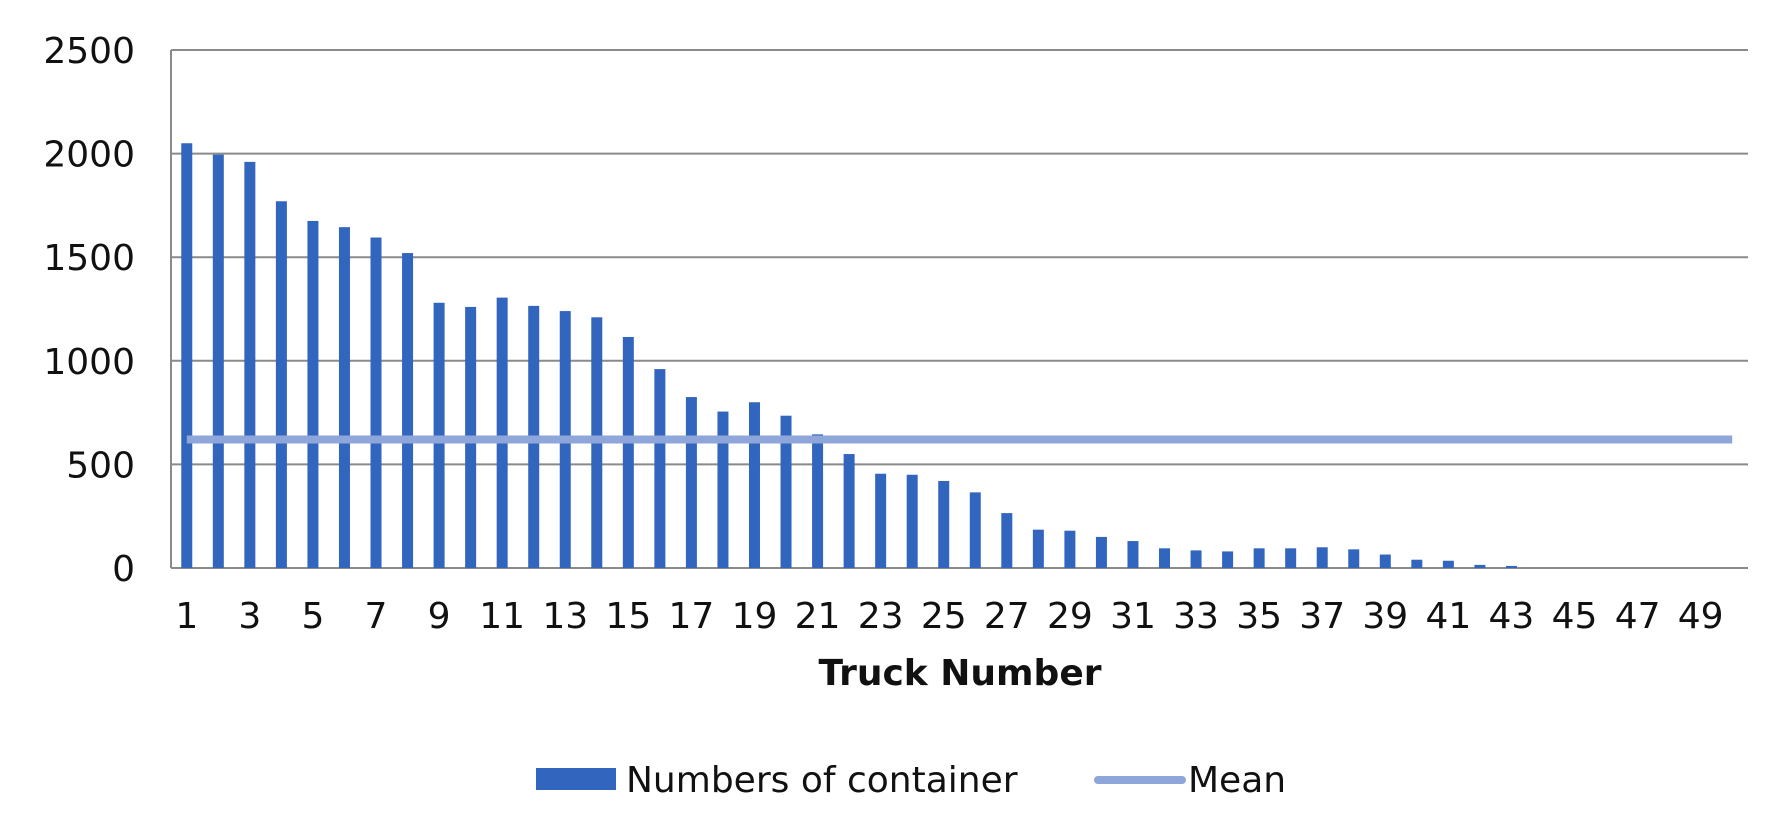 Image resolution: width=1772 pixels, height=821 pixels. Describe the element at coordinates (1575, 616) in the screenshot. I see `x-tick-label-45: 45` at that location.